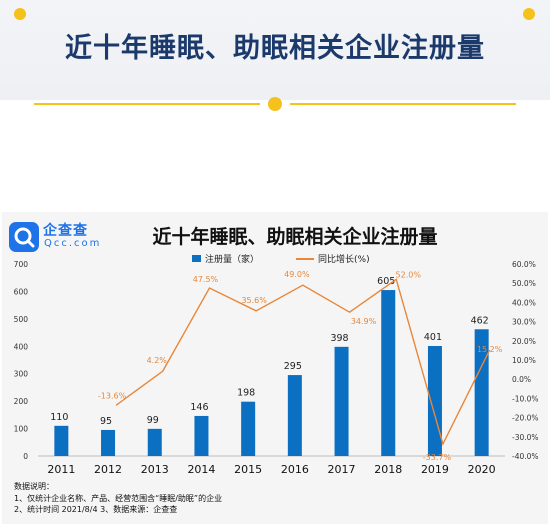  What do you see at coordinates (409, 274) in the screenshot?
I see `line-value-label: 52.0%` at bounding box center [409, 274].